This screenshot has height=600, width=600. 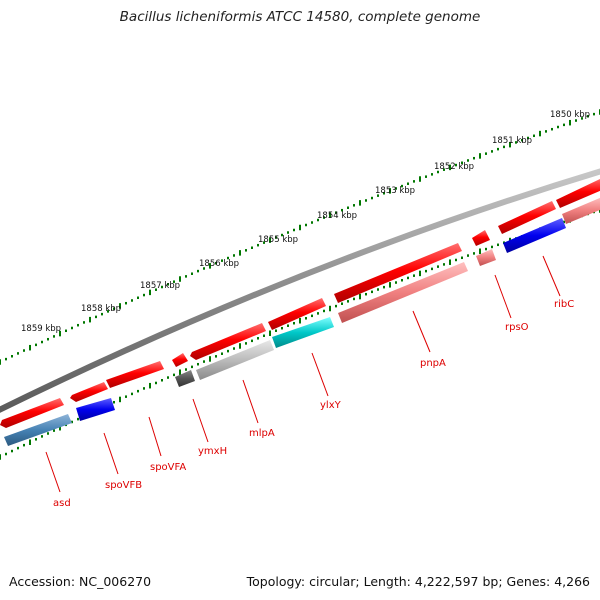 What do you see at coordinates (41, 329) in the screenshot?
I see `scale-label-1859: 1859 kbp` at bounding box center [41, 329].